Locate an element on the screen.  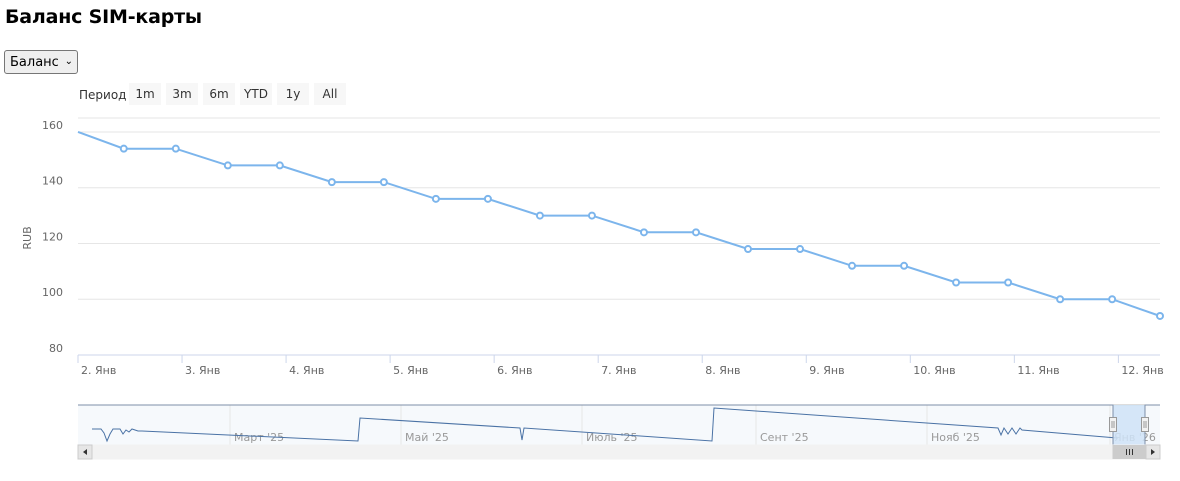
x-tick-label: 9. Янв is located at coordinates (826, 370).